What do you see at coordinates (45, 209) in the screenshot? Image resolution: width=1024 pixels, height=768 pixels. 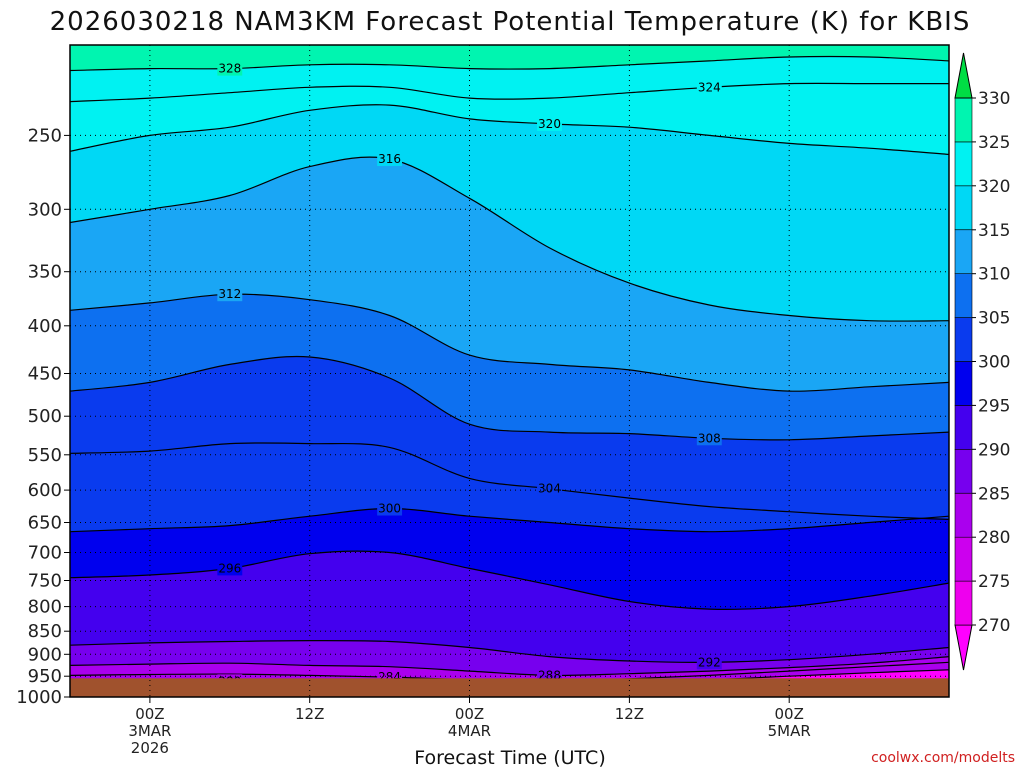 I see `y-tick-label: 300` at bounding box center [45, 209].